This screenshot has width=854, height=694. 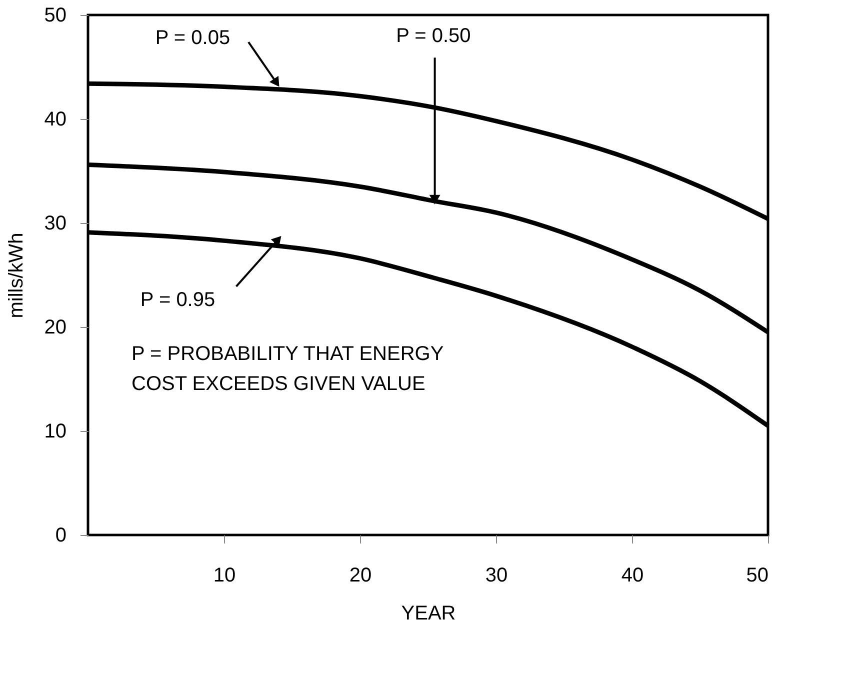 What do you see at coordinates (55, 431) in the screenshot?
I see `y-tick-label: 10` at bounding box center [55, 431].